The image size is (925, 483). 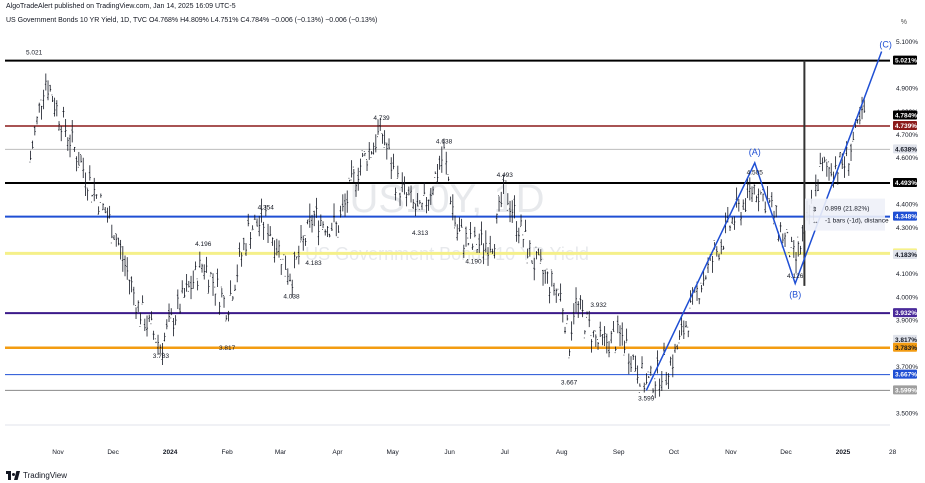 I want to click on pivot-label: 3.817, so click(x=227, y=348).